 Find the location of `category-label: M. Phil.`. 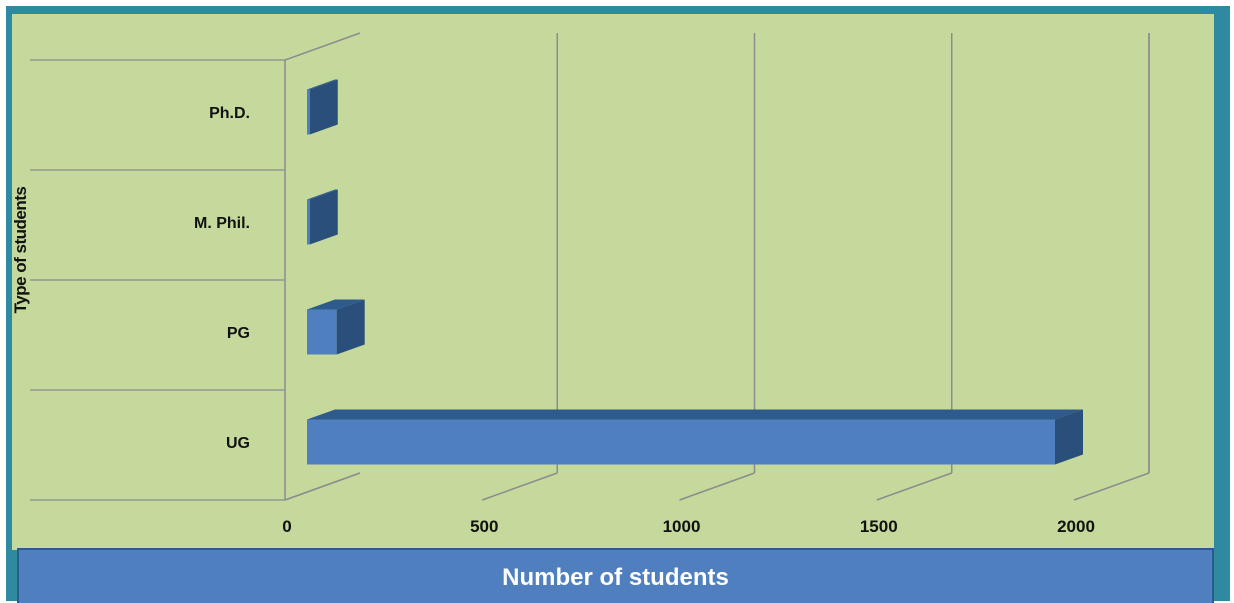

category-label: M. Phil. is located at coordinates (222, 223).